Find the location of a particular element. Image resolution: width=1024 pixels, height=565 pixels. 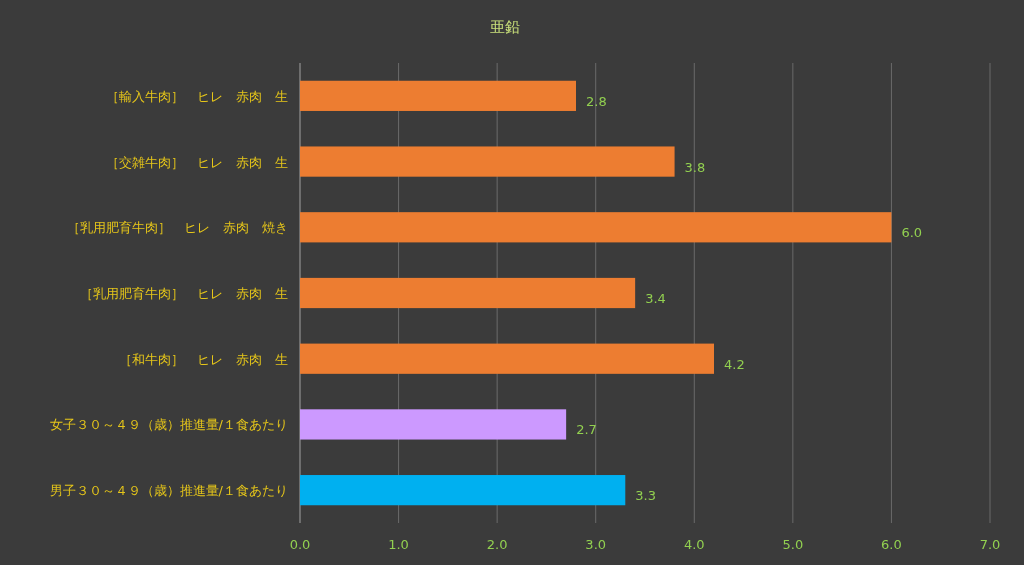

x-tick-label: 7.0 is located at coordinates (990, 544).